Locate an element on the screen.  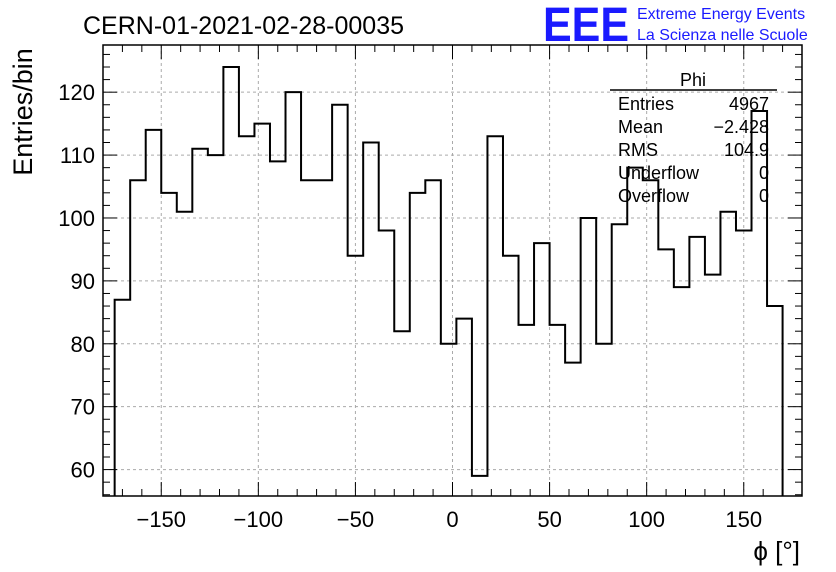
brand-line2: La Scienza nelle Scuole is located at coordinates (722, 35).